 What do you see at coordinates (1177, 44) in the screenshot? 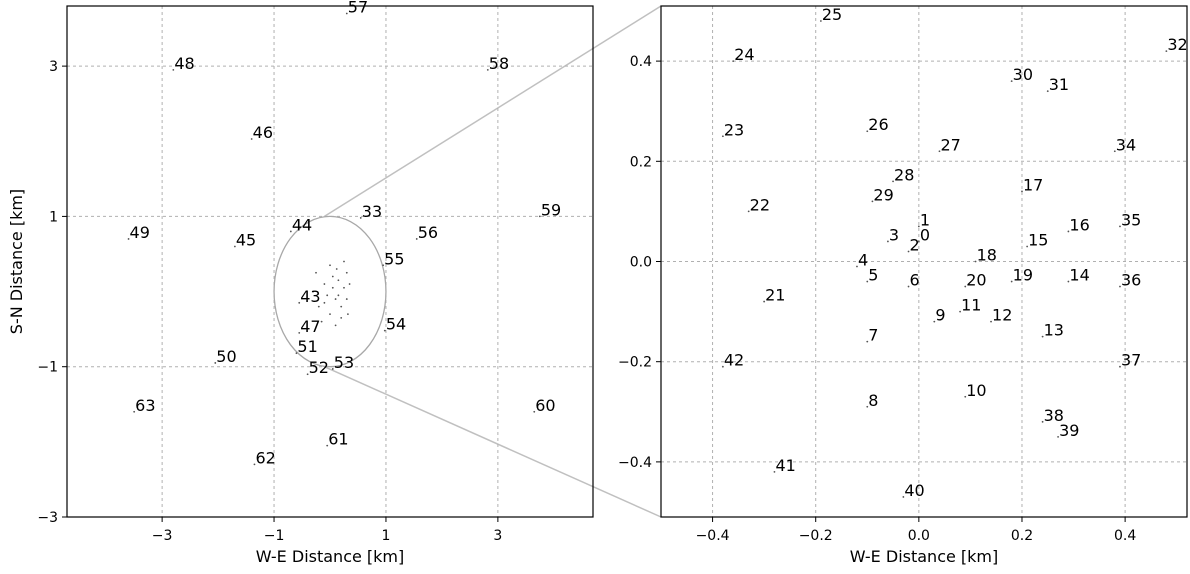
I see `station-label: 32` at bounding box center [1177, 44].